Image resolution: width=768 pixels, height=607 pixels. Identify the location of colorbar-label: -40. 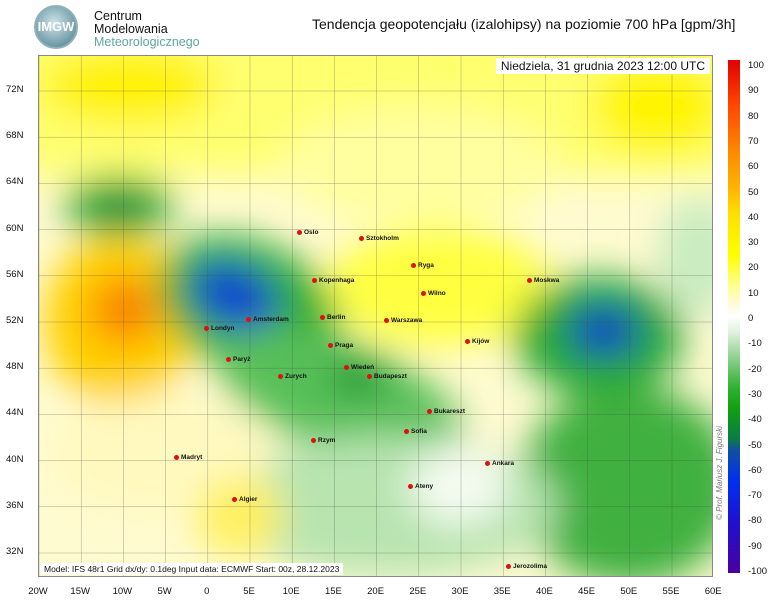
(755, 420).